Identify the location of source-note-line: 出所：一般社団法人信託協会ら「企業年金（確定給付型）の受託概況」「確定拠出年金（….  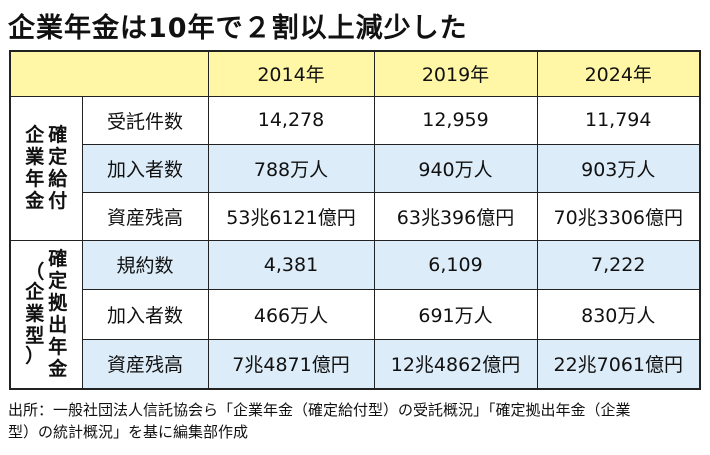
(319, 410).